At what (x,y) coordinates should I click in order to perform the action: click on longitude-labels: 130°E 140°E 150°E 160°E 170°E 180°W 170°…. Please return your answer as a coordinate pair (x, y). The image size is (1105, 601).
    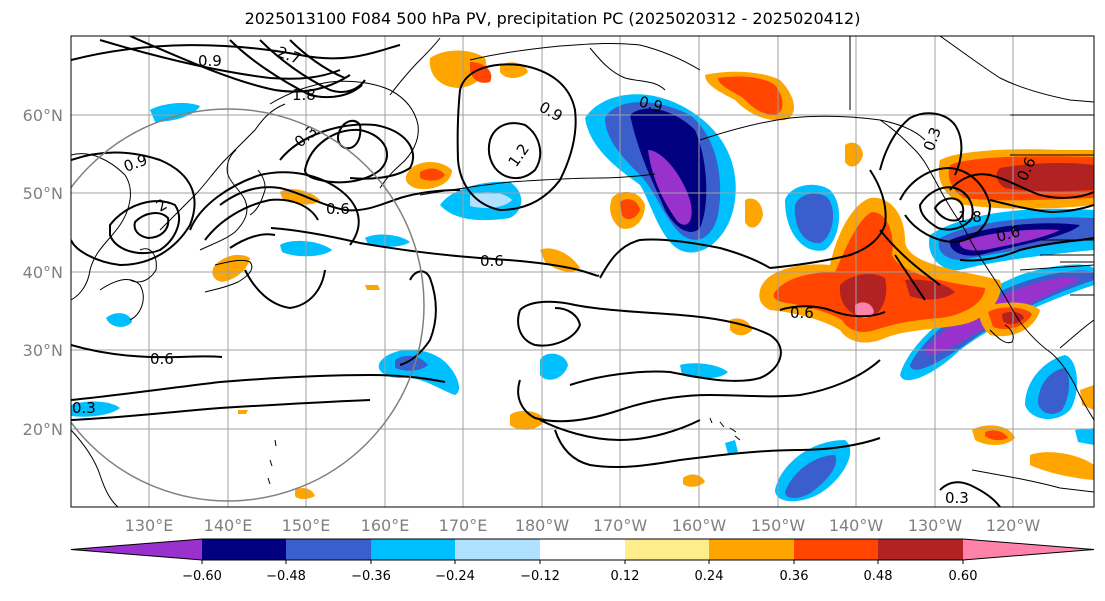
    Looking at the image, I should click on (583, 525).